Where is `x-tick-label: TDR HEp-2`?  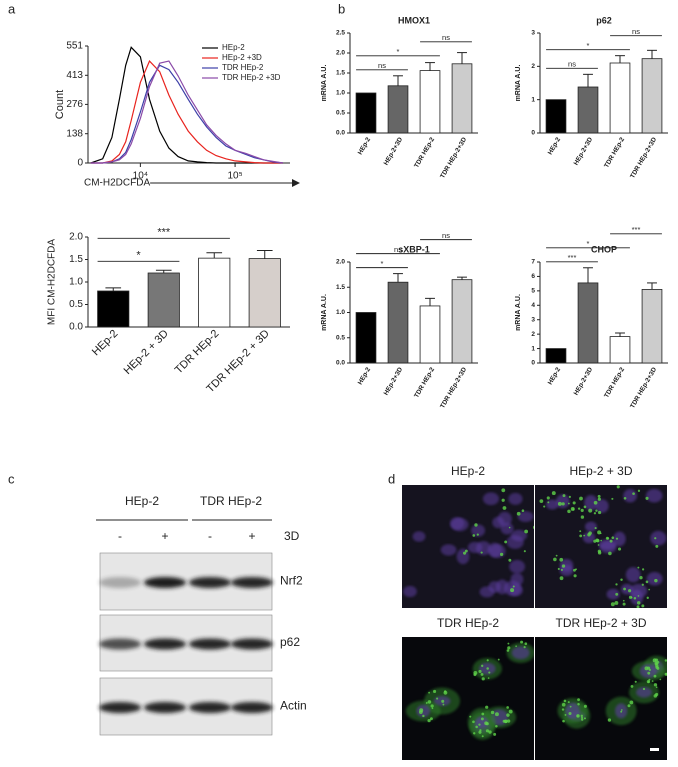 x-tick-label: TDR HEp-2 is located at coordinates (424, 152).